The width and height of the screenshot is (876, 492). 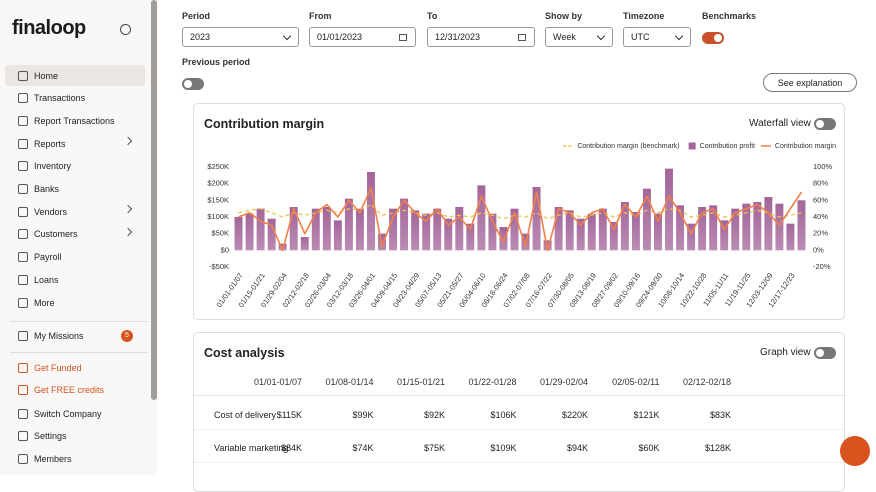 What do you see at coordinates (564, 37) in the screenshot?
I see `filter-value: Week` at bounding box center [564, 37].